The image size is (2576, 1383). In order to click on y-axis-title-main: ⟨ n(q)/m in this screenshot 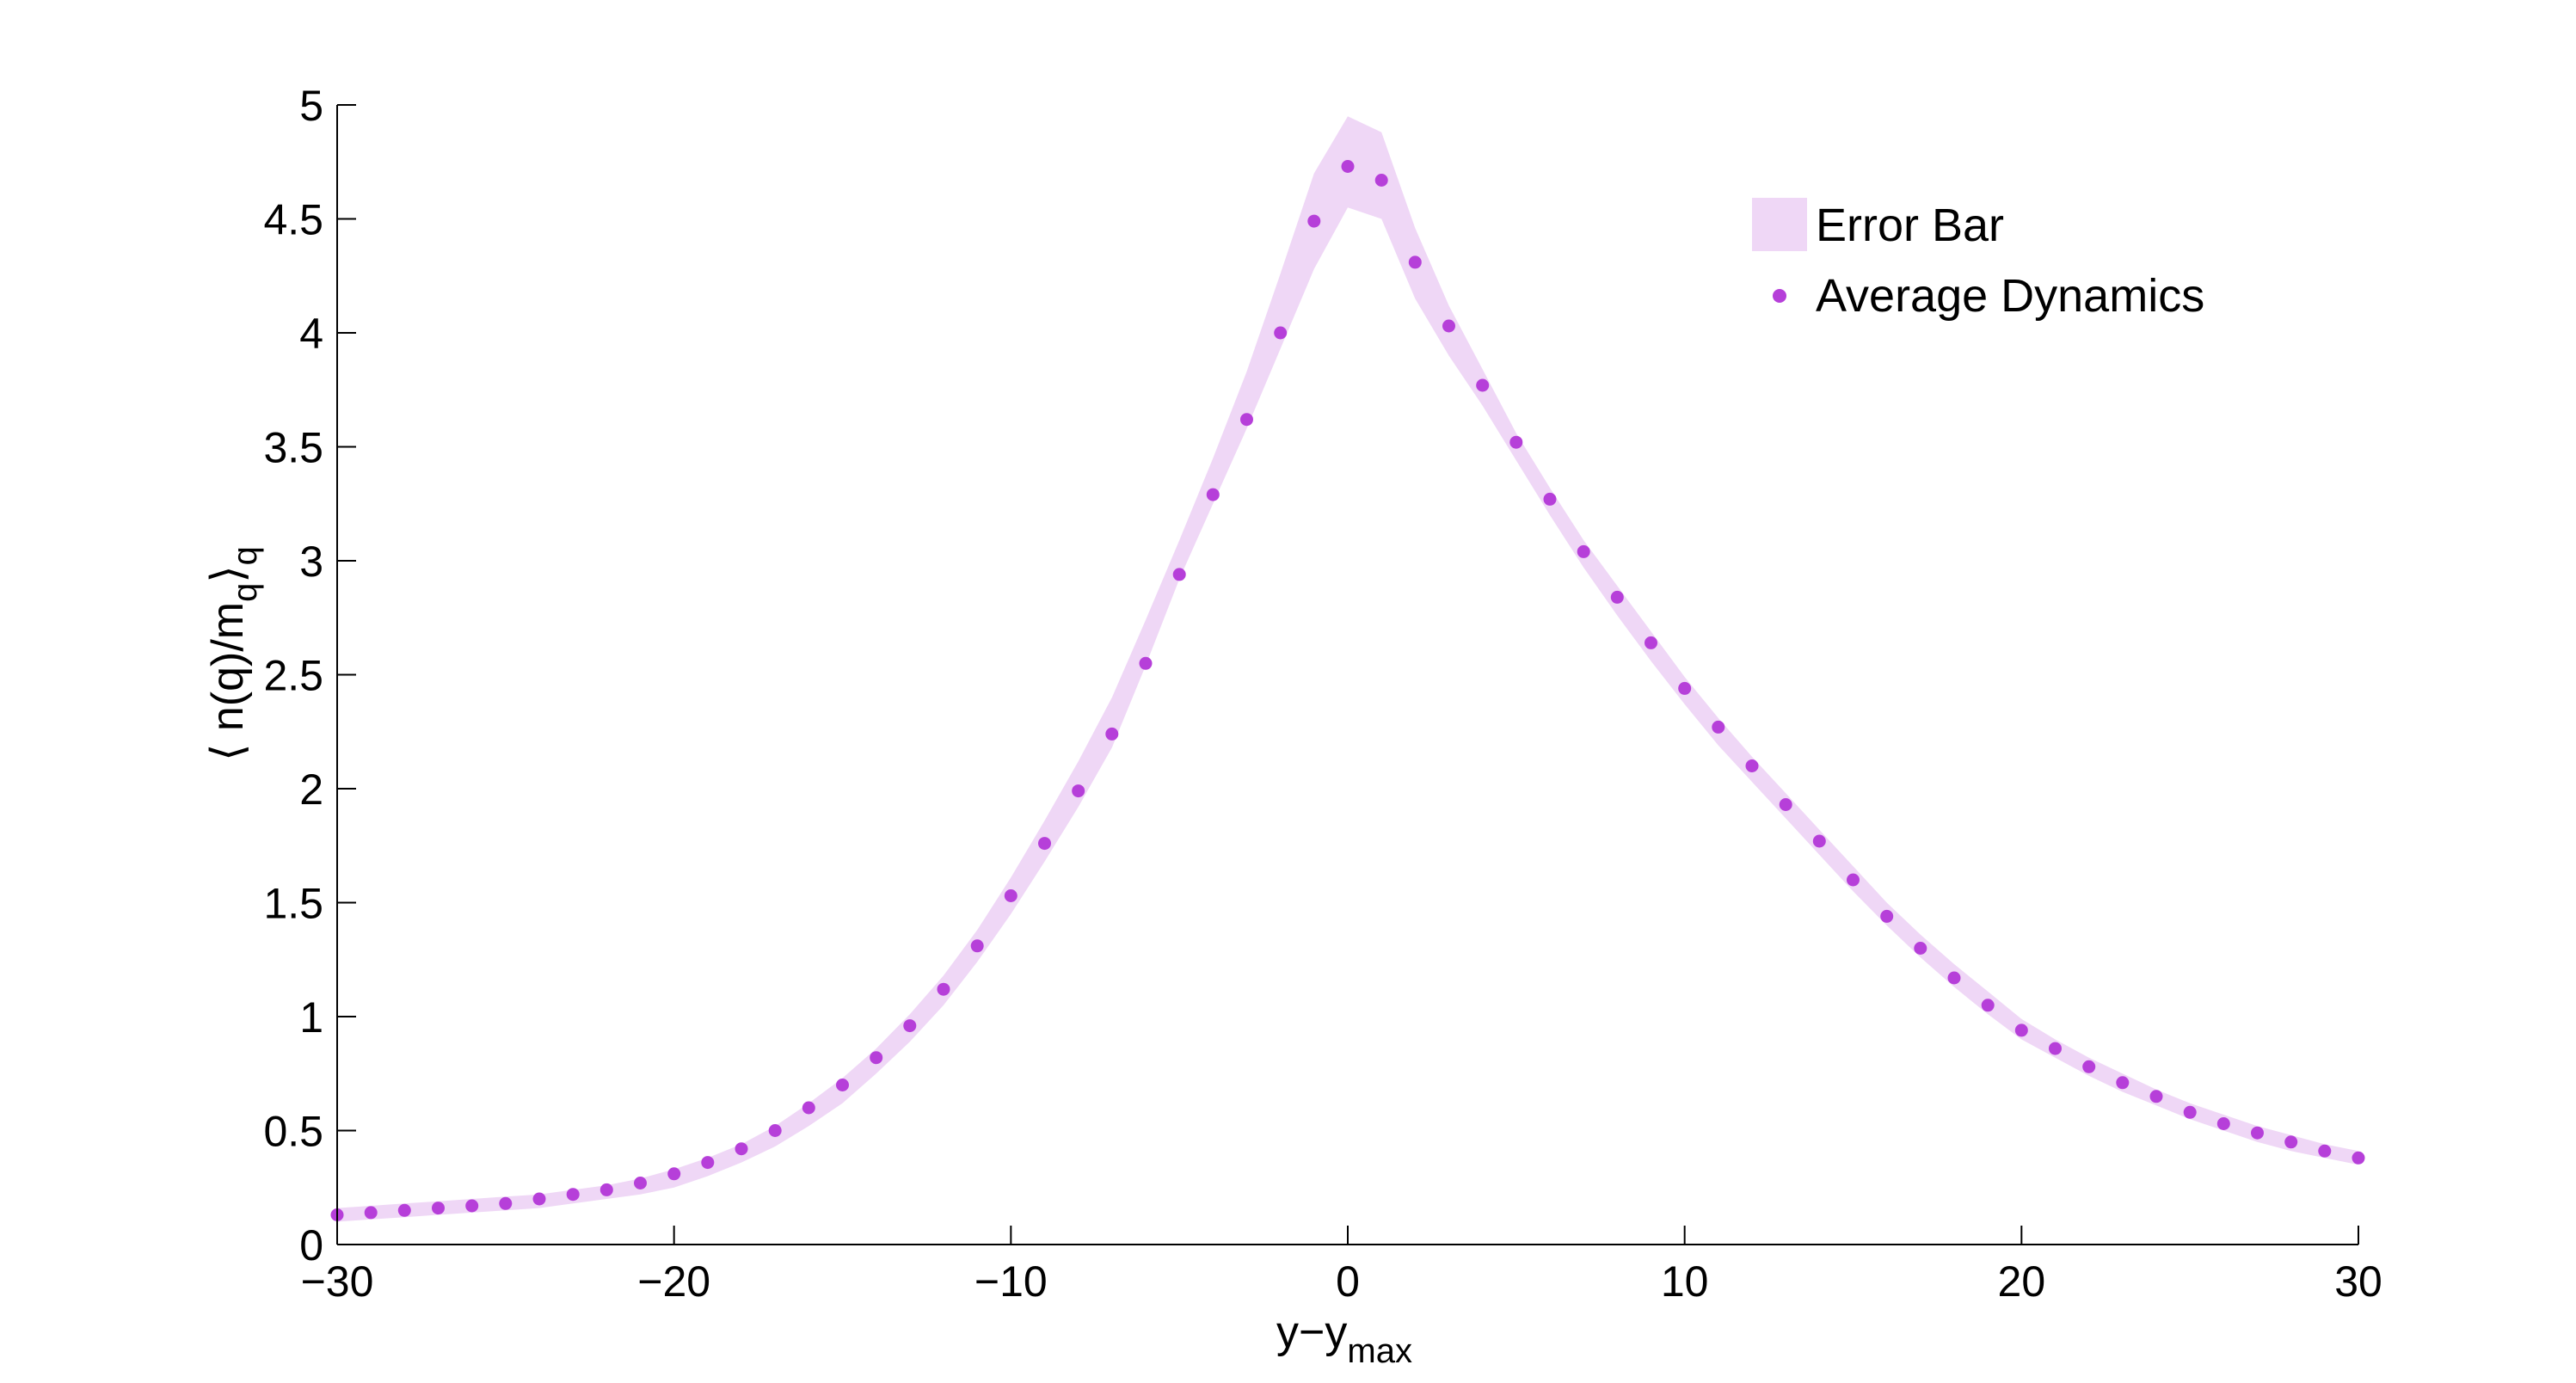, I will do `click(228, 681)`.